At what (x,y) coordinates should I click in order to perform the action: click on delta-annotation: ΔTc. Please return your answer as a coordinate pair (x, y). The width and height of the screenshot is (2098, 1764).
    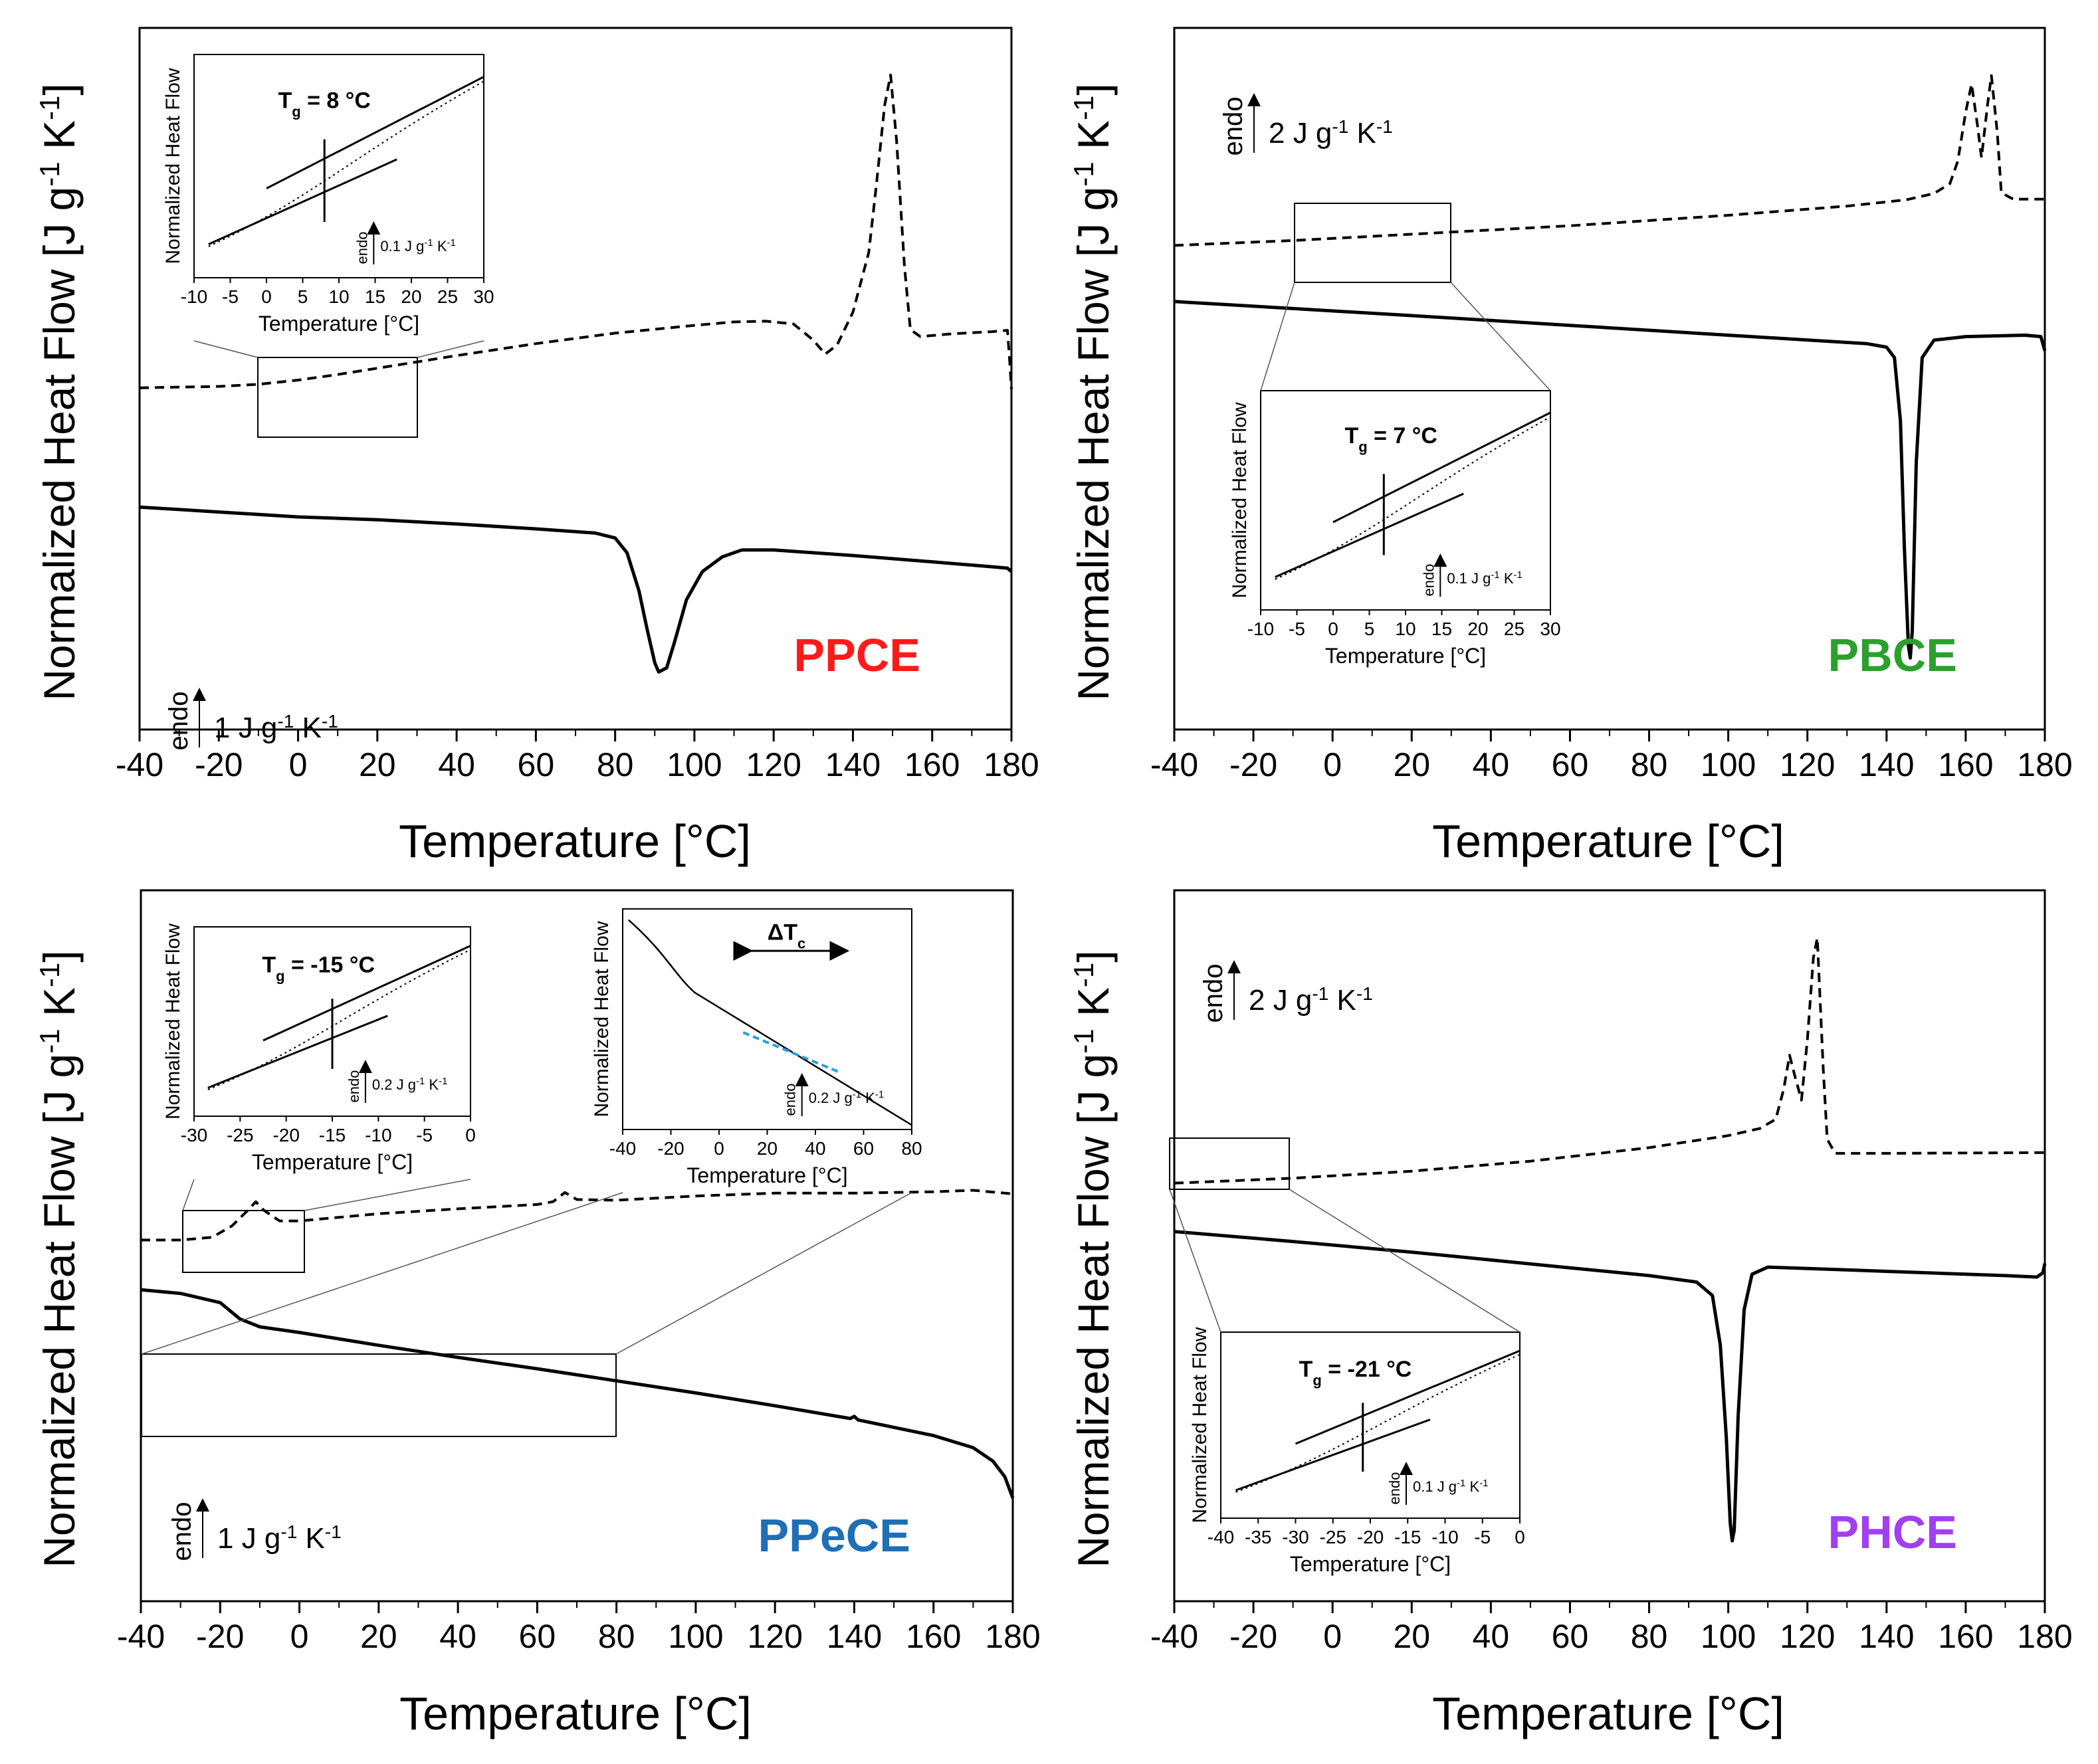
    Looking at the image, I should click on (786, 935).